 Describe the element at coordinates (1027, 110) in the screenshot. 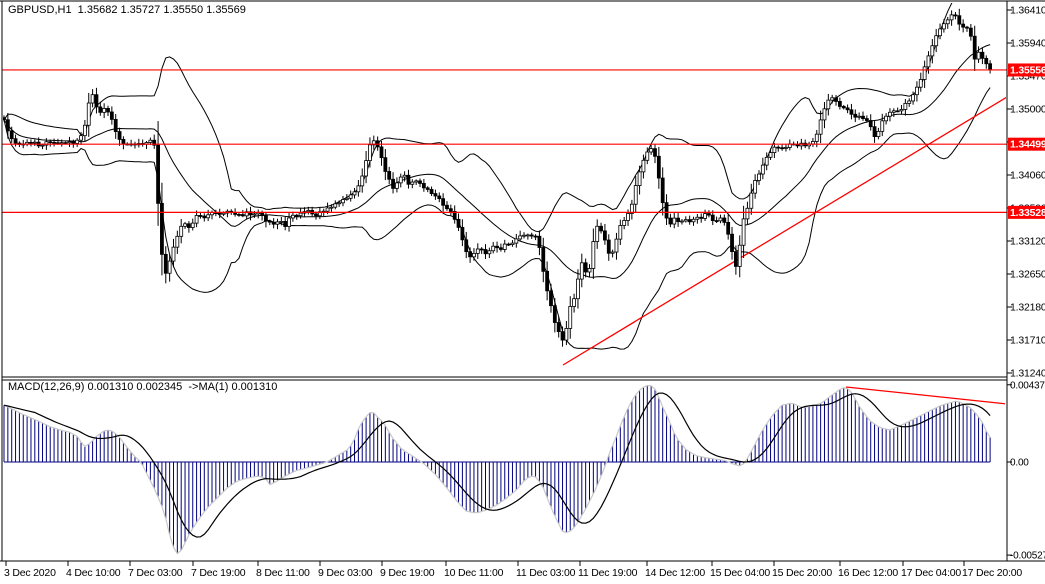

I see `price-axis-label: 1.35000` at that location.